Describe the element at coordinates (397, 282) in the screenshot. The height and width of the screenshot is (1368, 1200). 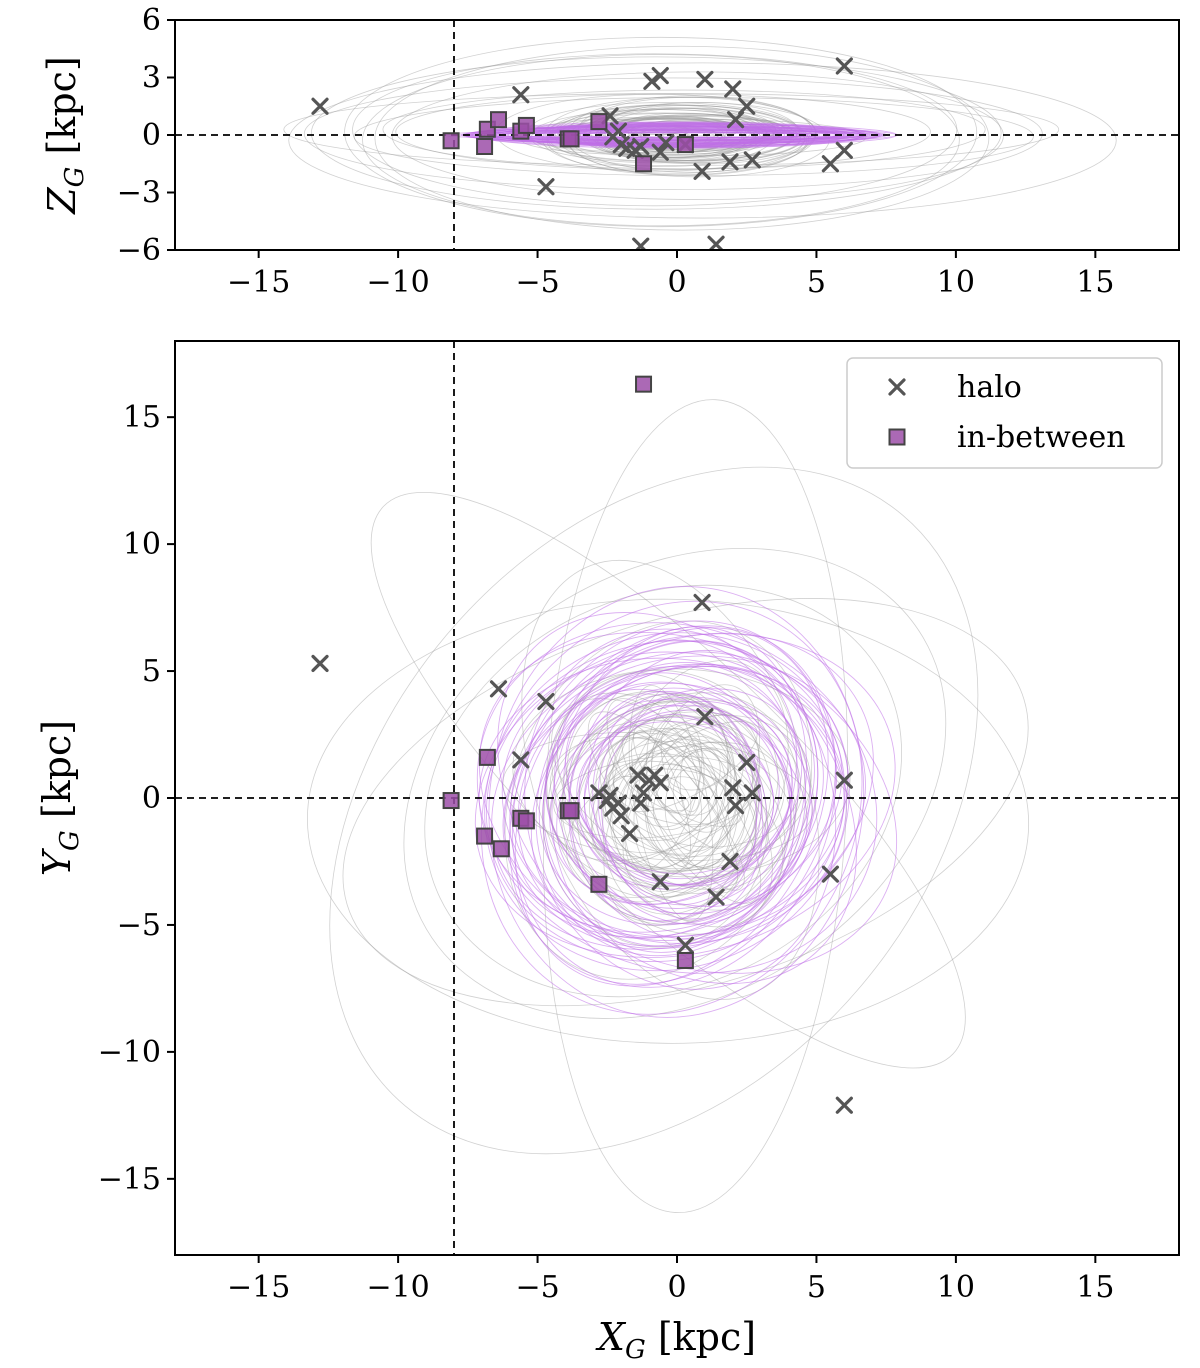
I see `top-x-tick-label: −10` at that location.